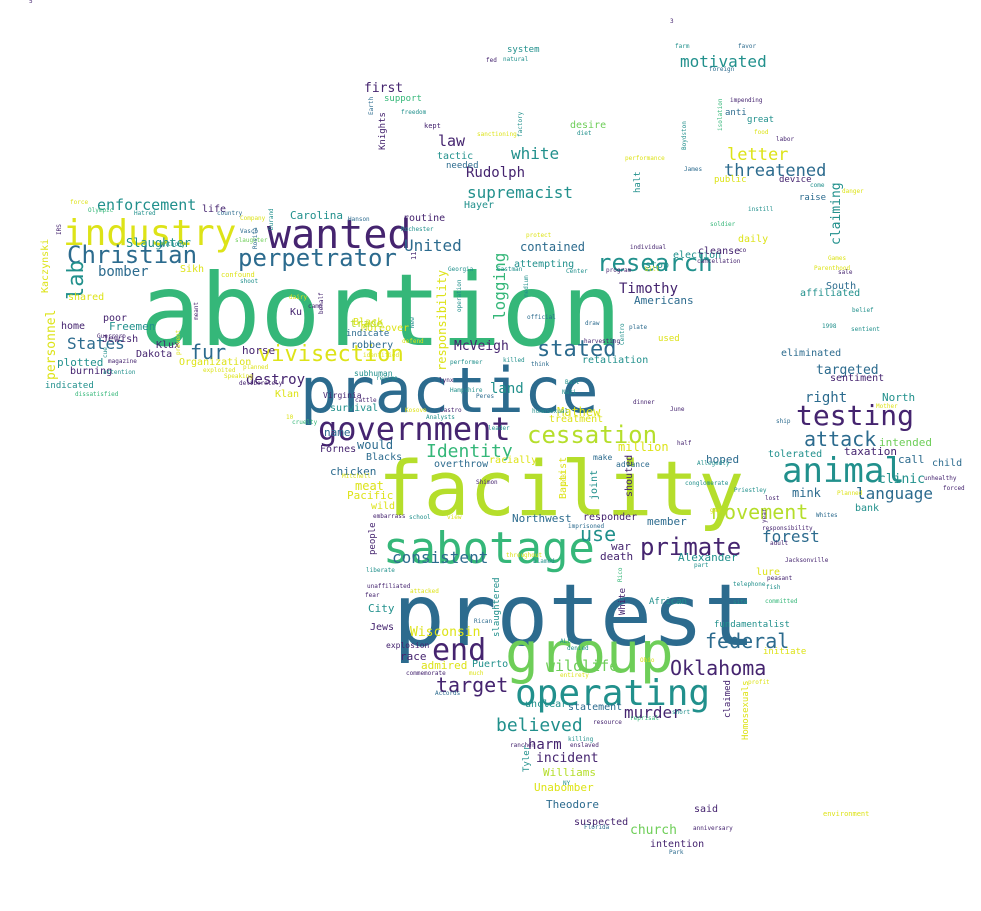 This screenshot has height=911, width=981. Describe the element at coordinates (648, 289) in the screenshot. I see `cloud-word: Timothy` at that location.